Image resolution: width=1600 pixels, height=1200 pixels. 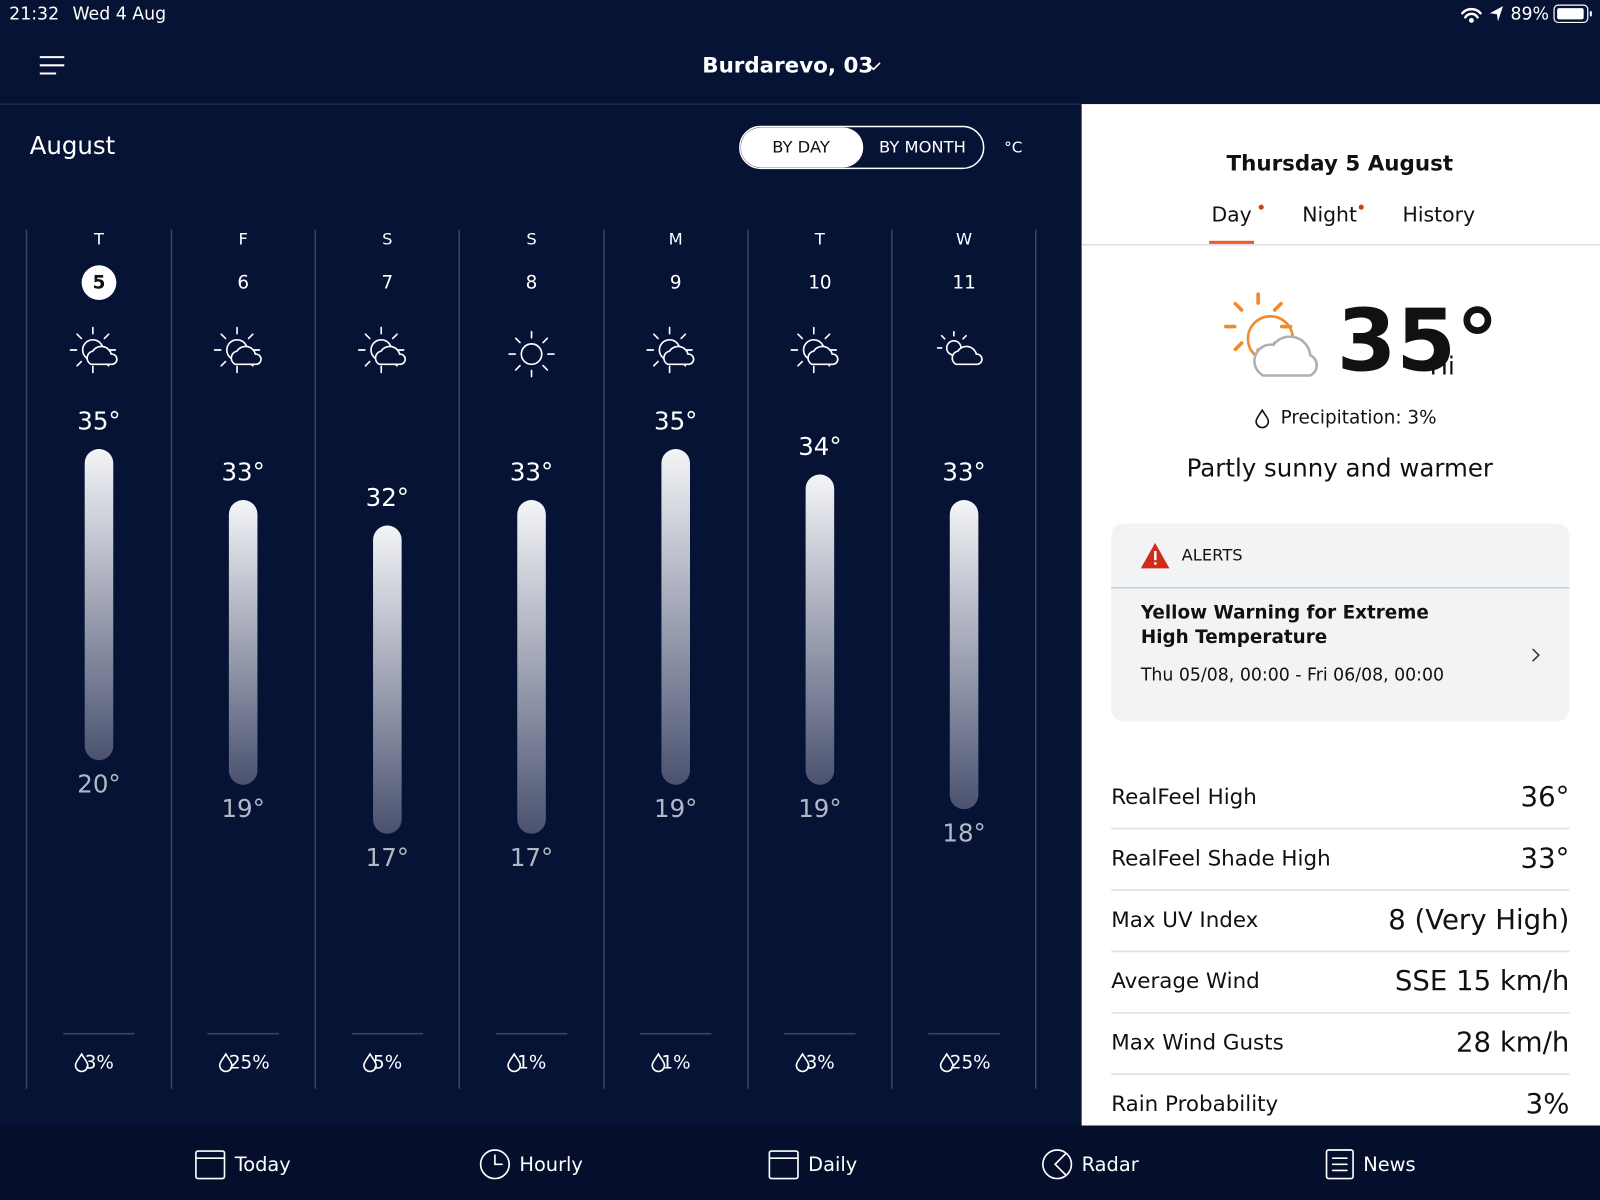 I want to click on day-column: M 9 35° 19° 1%, so click(x=676, y=651).